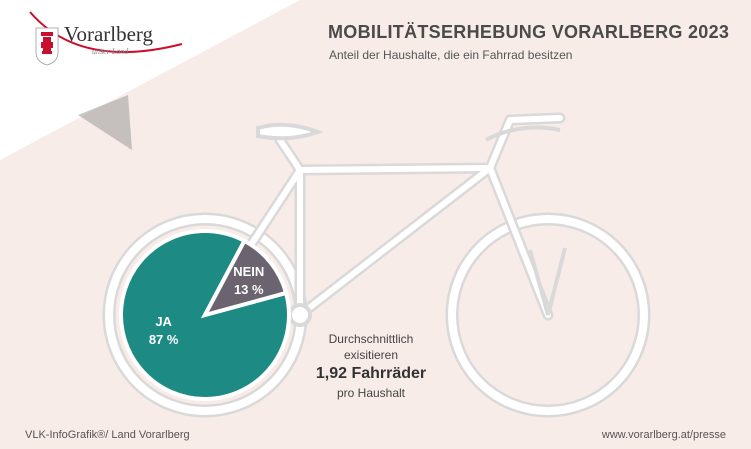  Describe the element at coordinates (164, 339) in the screenshot. I see `pie-value-ja: 87 %` at that location.